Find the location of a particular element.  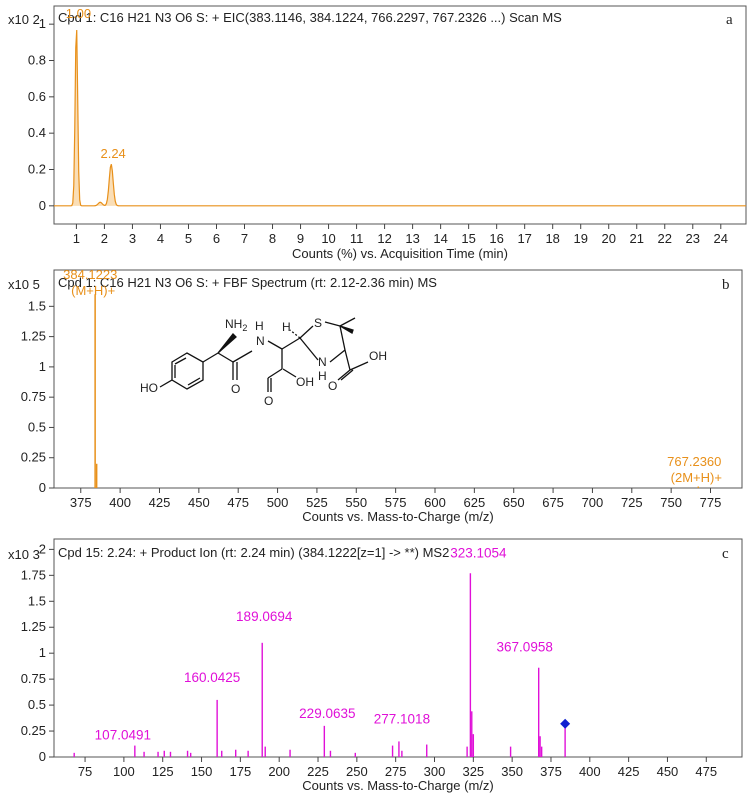

panel-b-dimer-label-ion: (2M+H)+ is located at coordinates (696, 477).